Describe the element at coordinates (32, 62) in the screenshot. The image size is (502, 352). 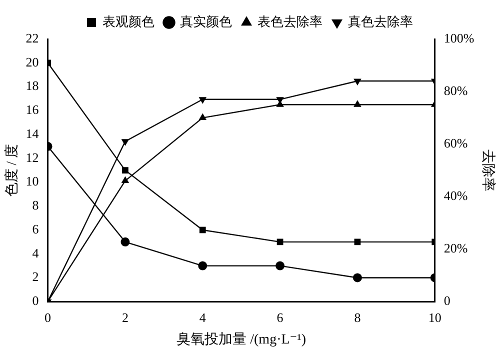
I see `y-tick-label: 20` at that location.